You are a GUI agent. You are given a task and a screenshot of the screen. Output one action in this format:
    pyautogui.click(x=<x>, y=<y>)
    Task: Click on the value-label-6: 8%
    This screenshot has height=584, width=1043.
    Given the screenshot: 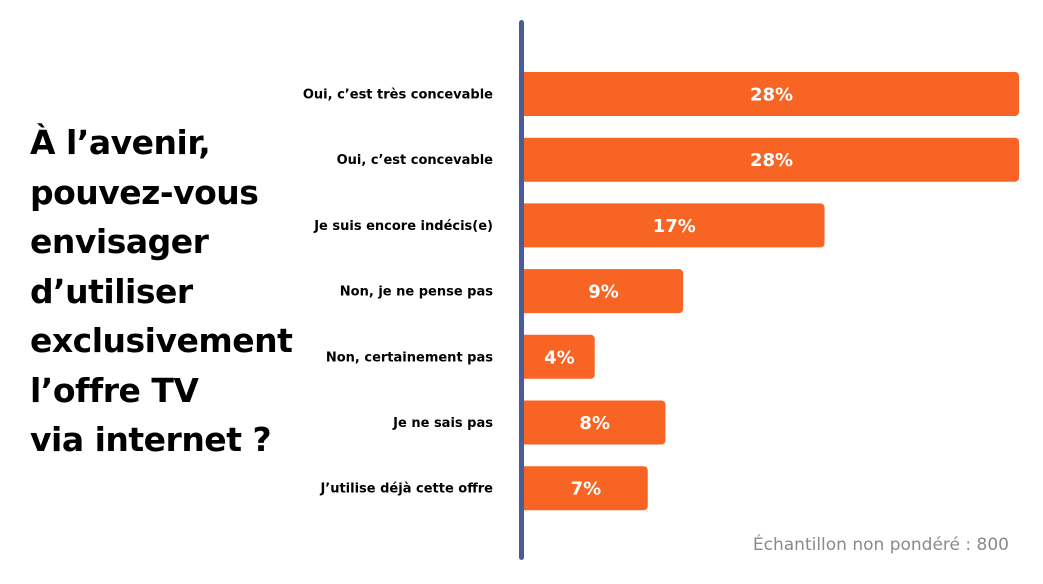 What is the action you would take?
    pyautogui.click(x=594, y=423)
    